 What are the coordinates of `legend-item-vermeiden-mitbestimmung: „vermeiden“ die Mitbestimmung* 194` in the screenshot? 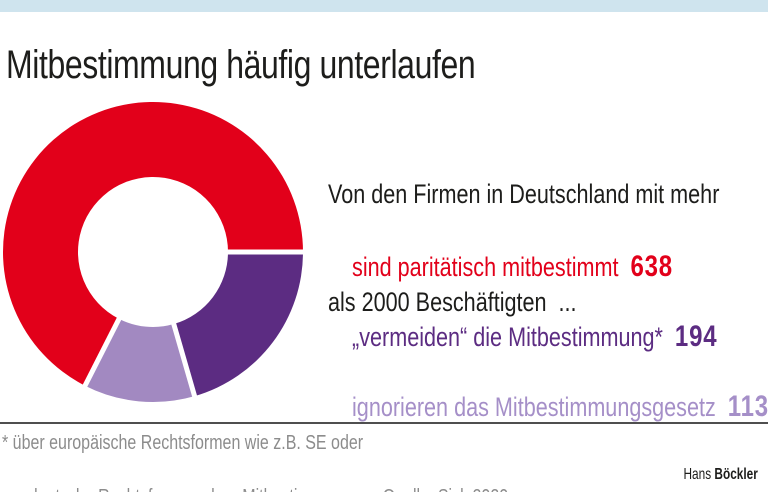 It's located at (522, 337).